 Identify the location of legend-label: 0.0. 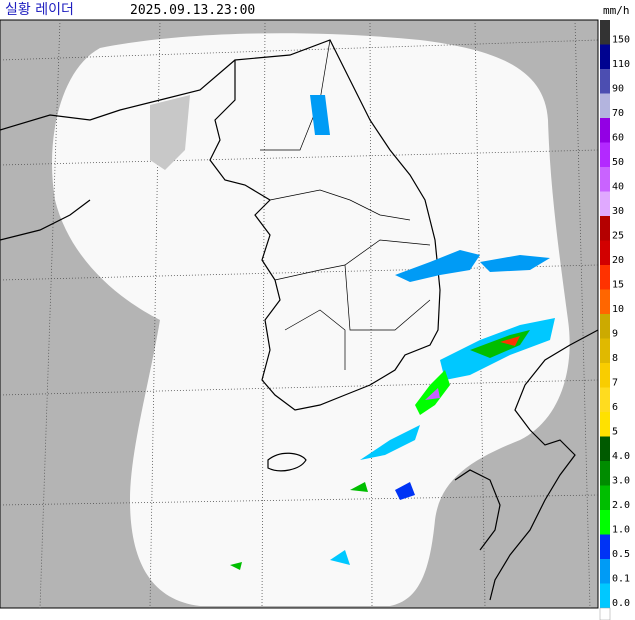
(621, 603).